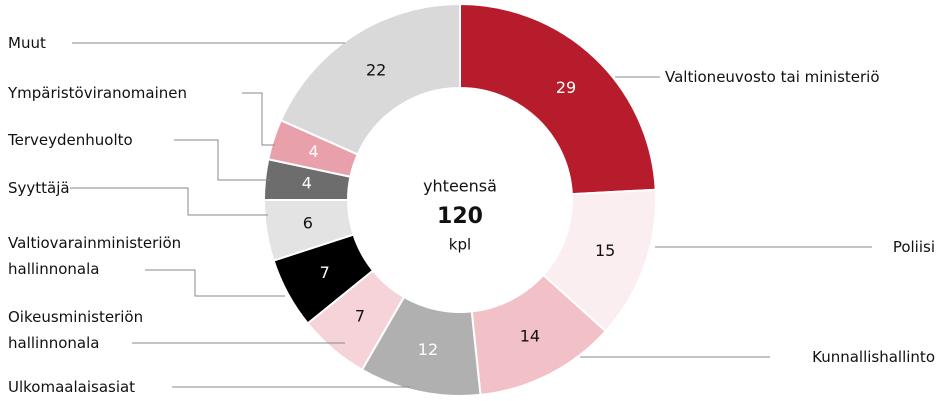  What do you see at coordinates (27, 43) in the screenshot?
I see `category-label: Muut` at bounding box center [27, 43].